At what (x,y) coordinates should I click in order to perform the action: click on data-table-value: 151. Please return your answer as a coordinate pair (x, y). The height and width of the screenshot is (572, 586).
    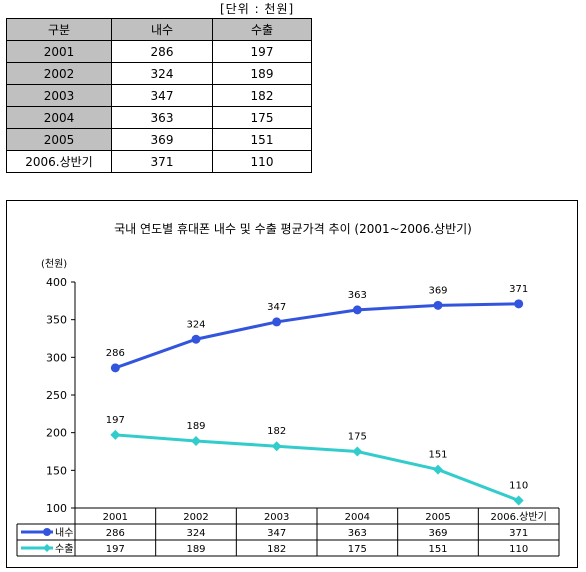
    Looking at the image, I should click on (437, 549).